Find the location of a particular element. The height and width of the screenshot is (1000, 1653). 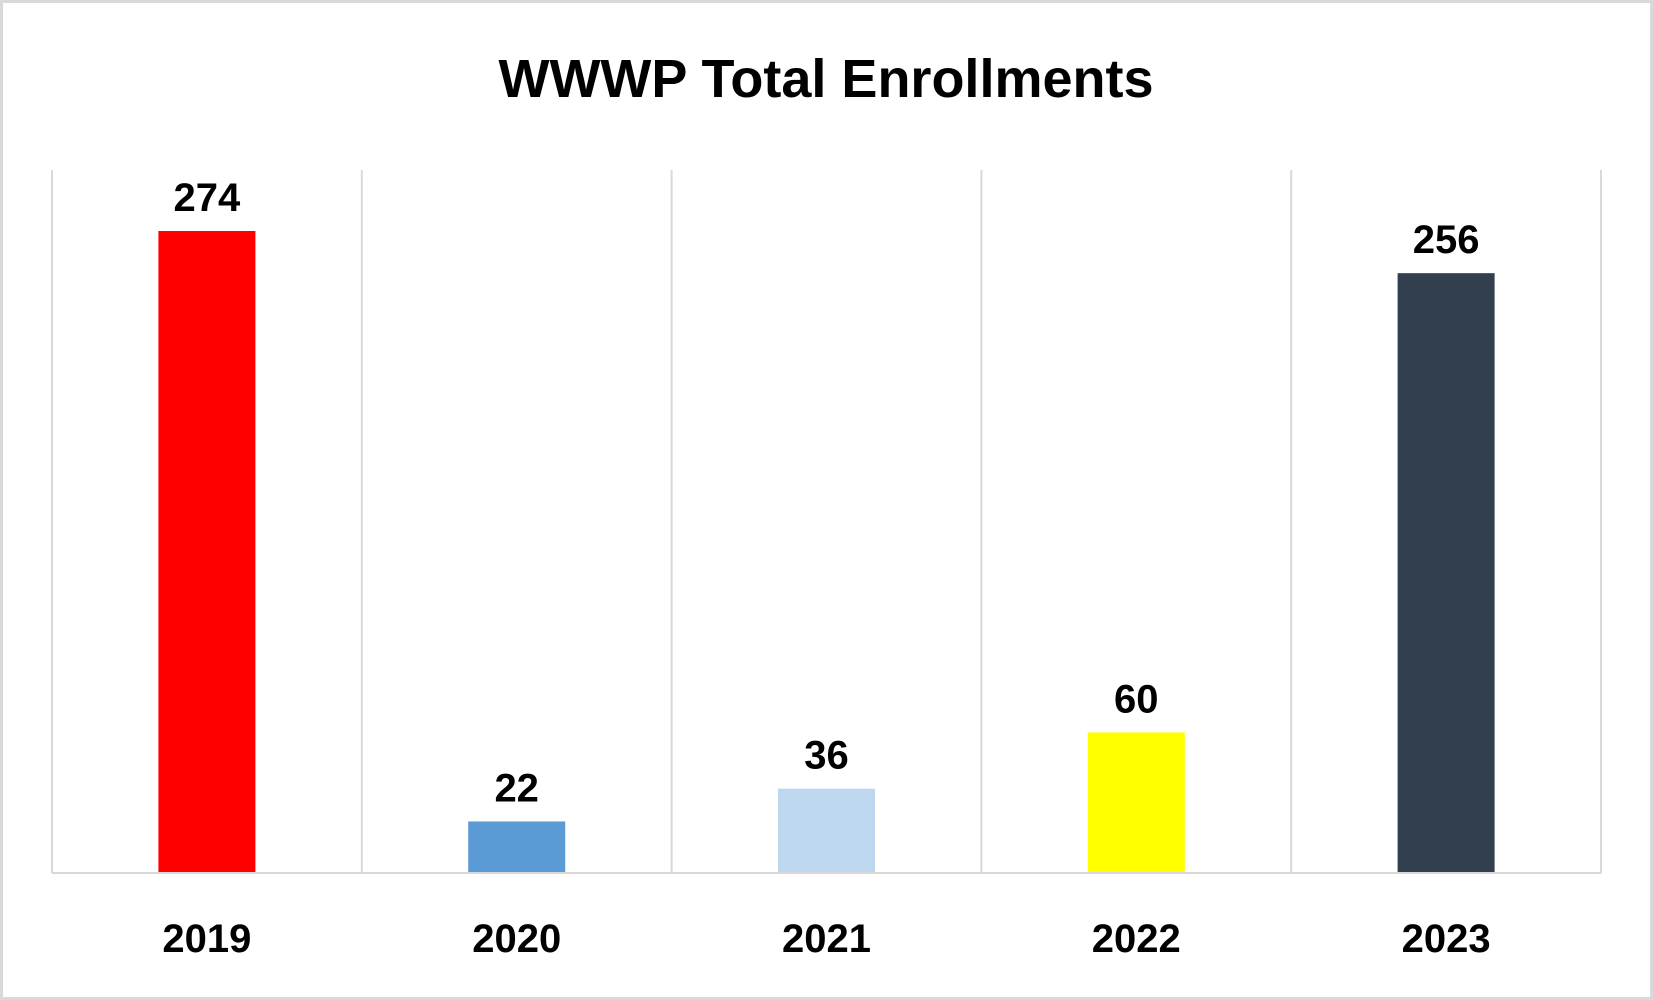

data-label-2021: 36 is located at coordinates (826, 756).